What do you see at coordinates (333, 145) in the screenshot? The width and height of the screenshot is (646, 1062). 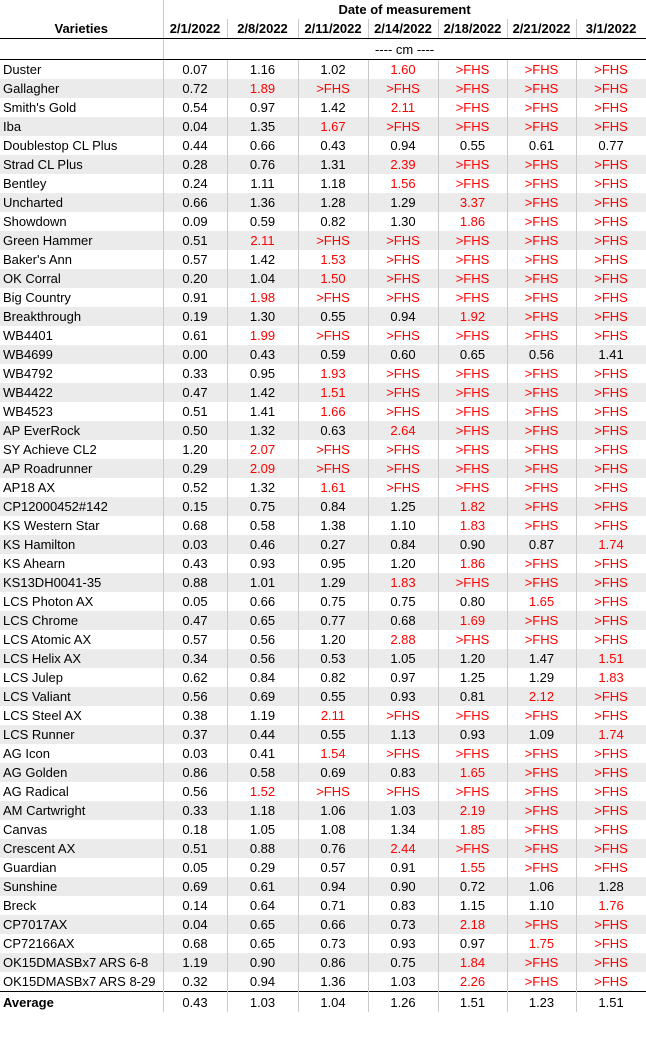 I see `value-cell: 0.43` at bounding box center [333, 145].